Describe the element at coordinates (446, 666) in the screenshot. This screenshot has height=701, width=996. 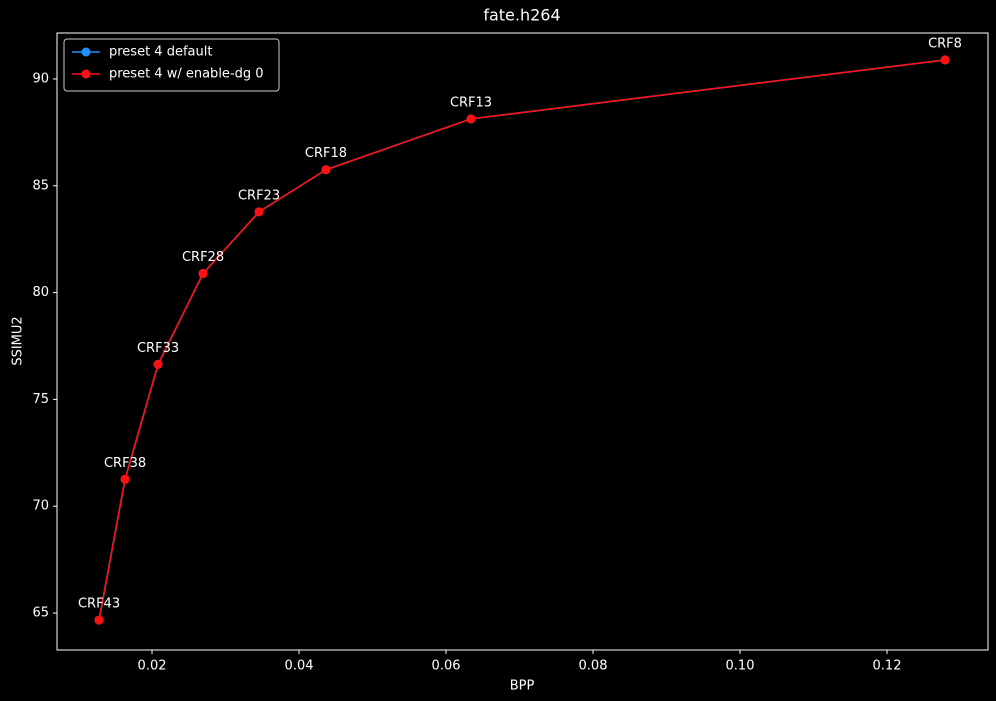
I see `x-tick-label: 0.06` at that location.